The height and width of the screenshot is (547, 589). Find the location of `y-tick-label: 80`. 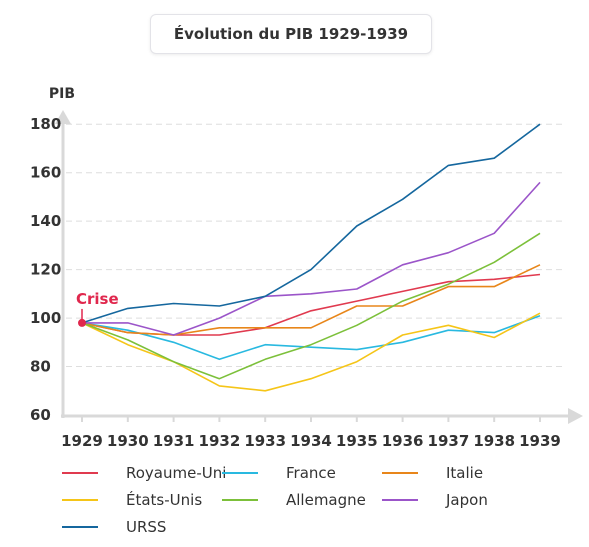

y-tick-label: 80 is located at coordinates (40, 367).